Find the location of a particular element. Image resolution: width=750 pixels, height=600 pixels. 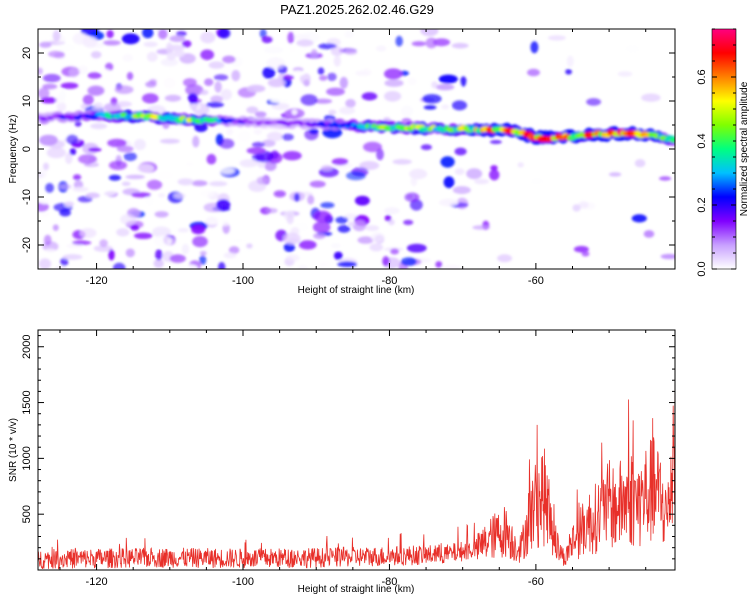

colorbar-label: Normalized spectral amplitude is located at coordinates (744, 148).